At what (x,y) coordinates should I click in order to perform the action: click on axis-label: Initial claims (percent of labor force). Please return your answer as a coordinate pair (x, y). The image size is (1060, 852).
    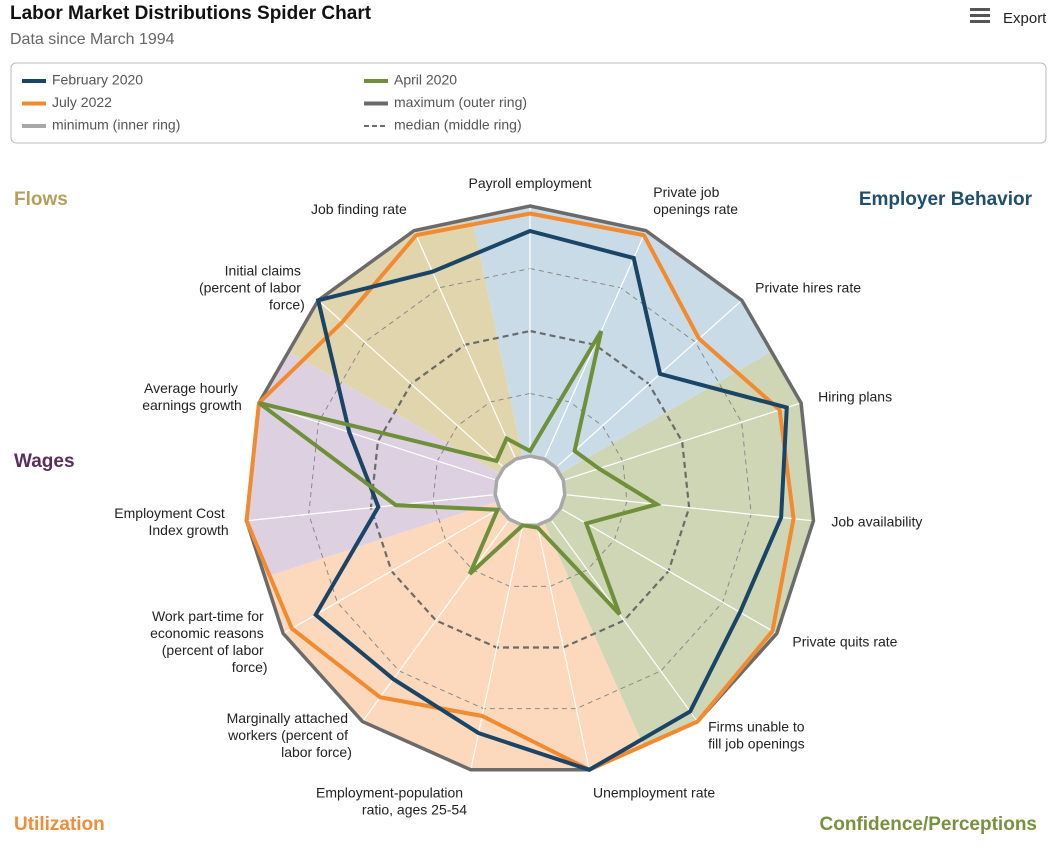
    Looking at the image, I should click on (252, 287).